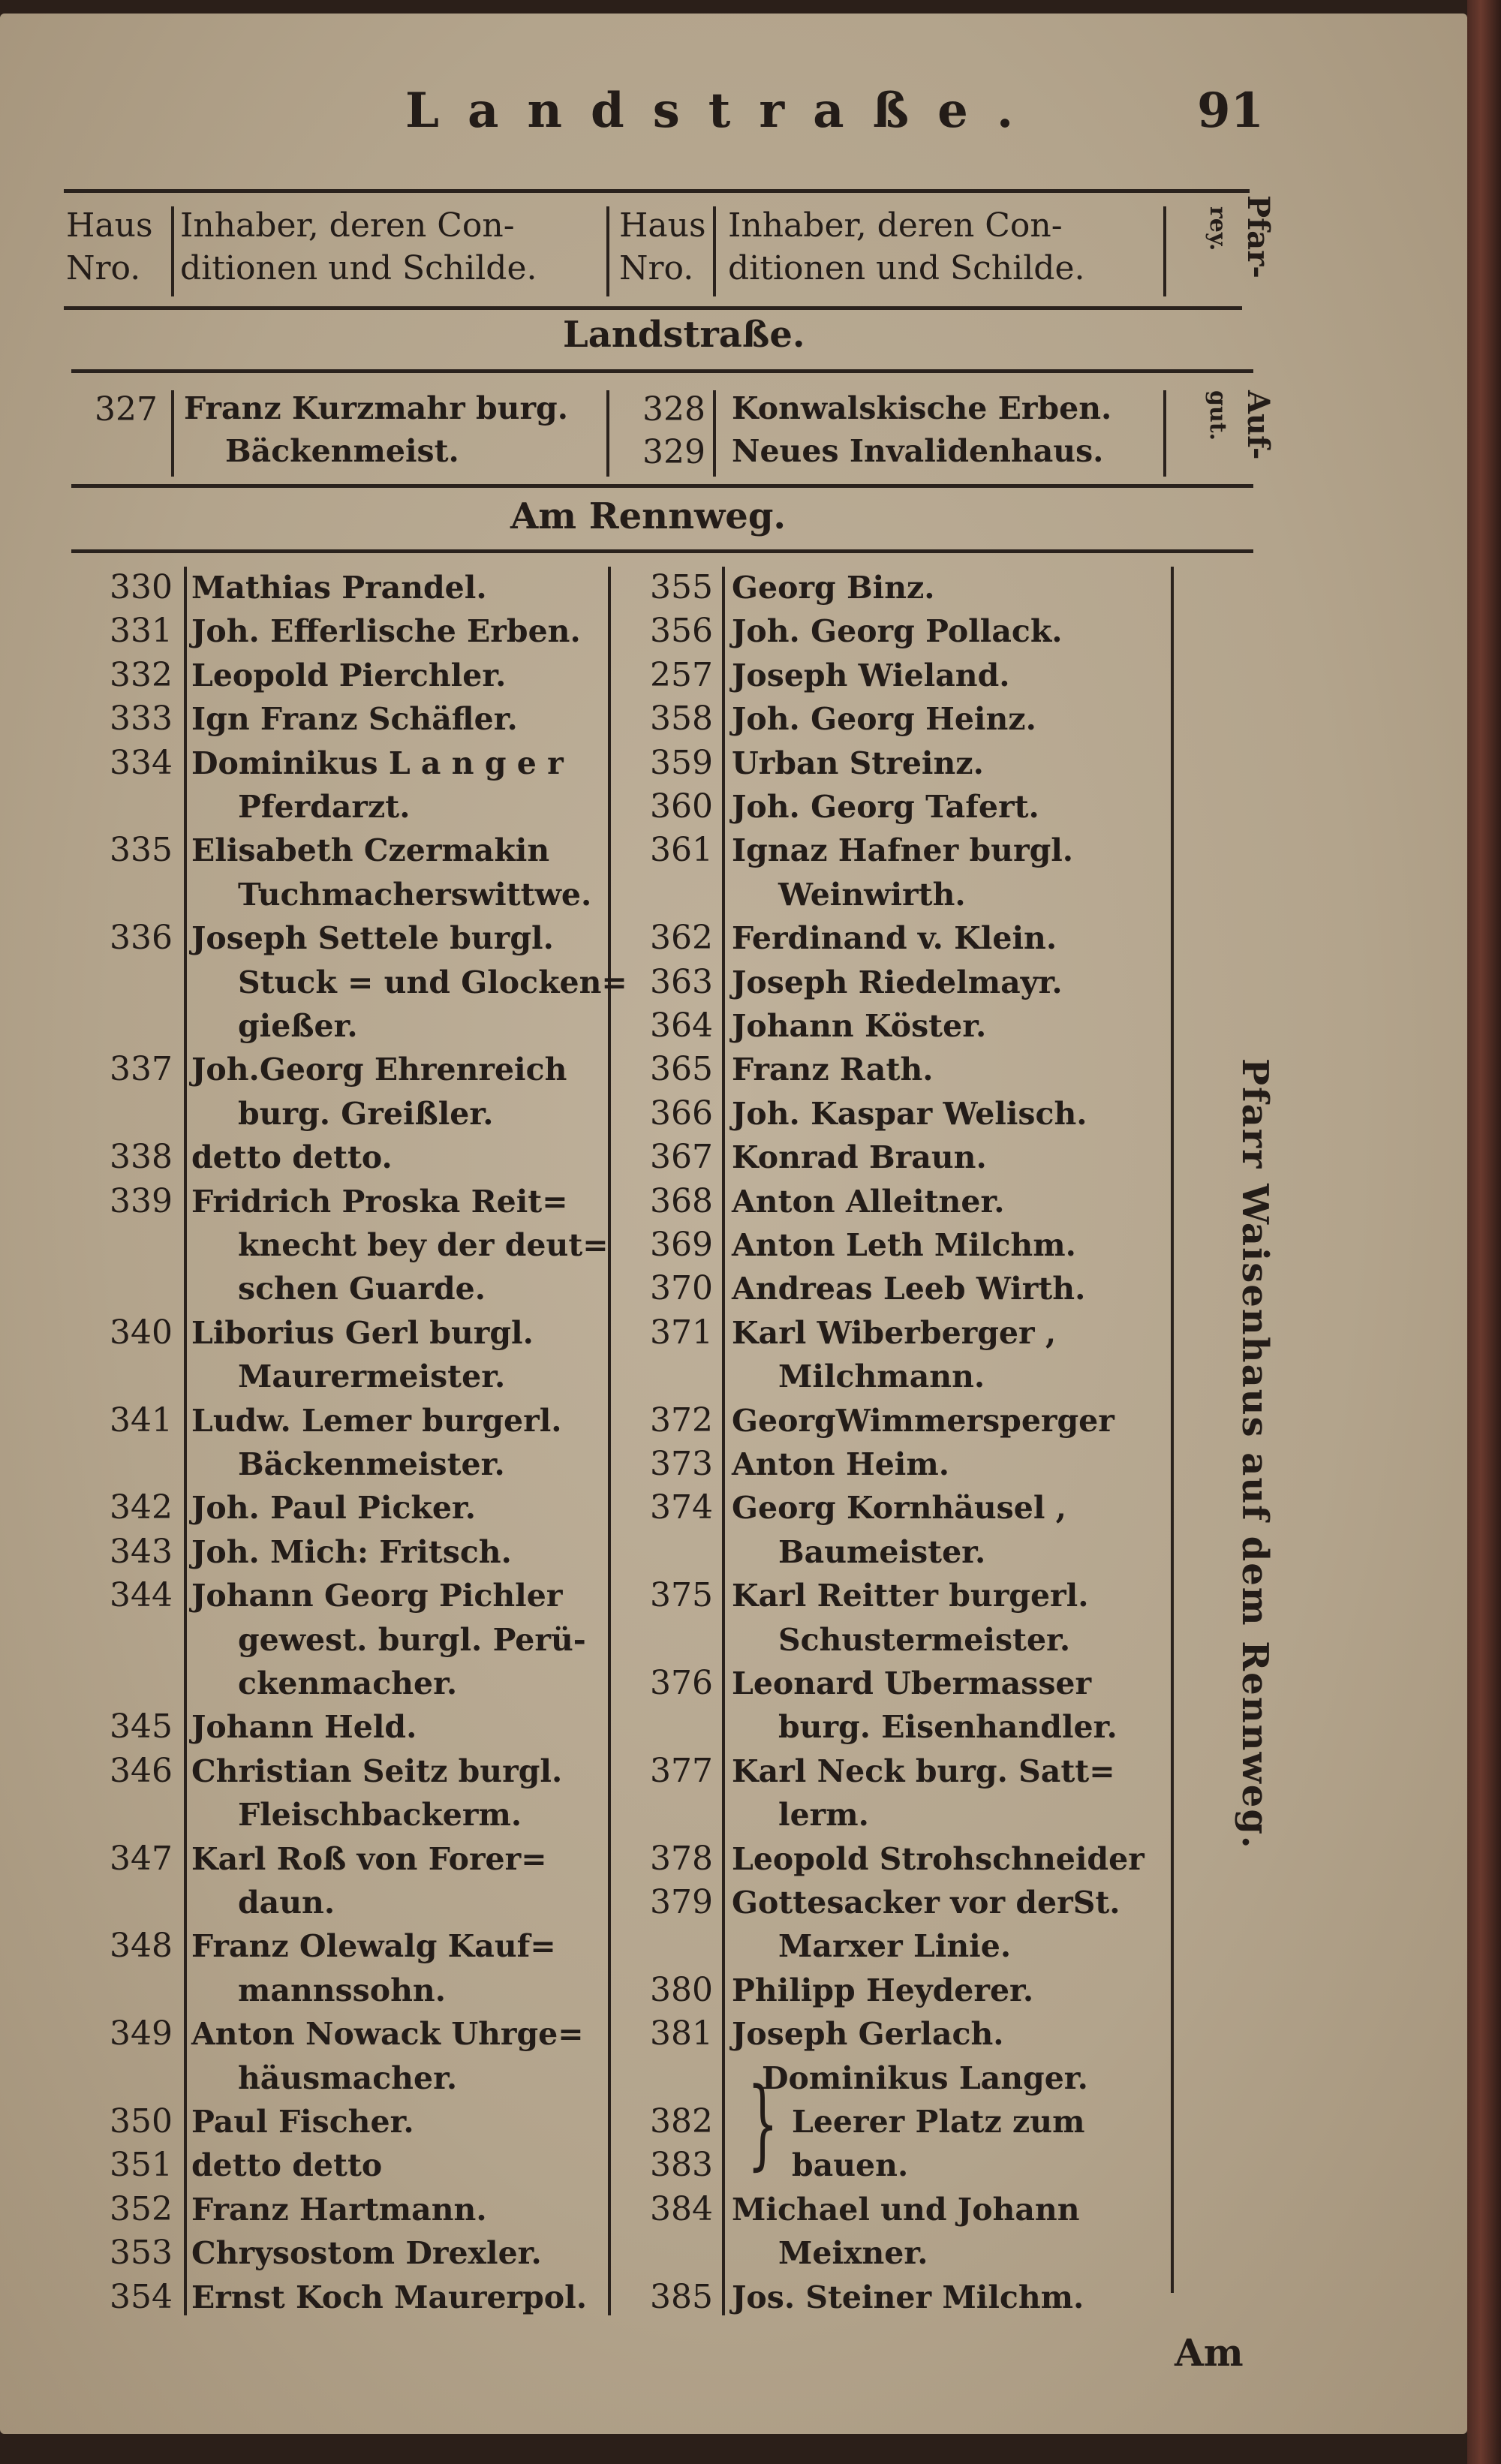 The image size is (1501, 2464). I want to click on left-owner-entry: Pferdarzt., so click(324, 807).